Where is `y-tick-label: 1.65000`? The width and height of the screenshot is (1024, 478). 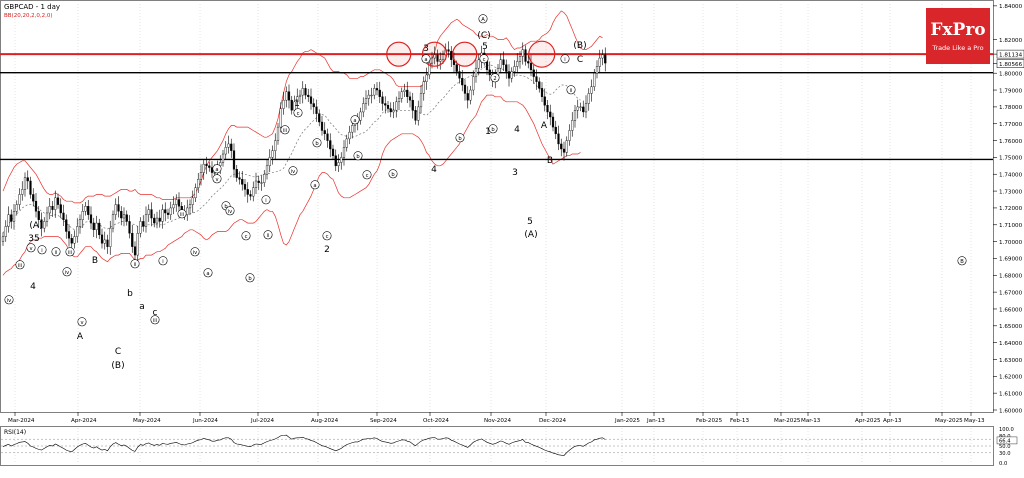 y-tick-label: 1.65000 is located at coordinates (1011, 327).